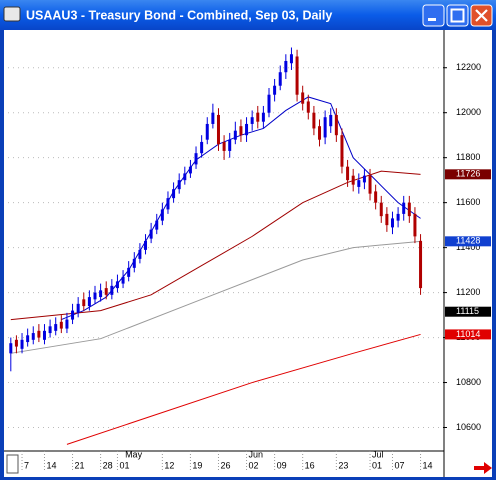 This screenshot has width=496, height=480. I want to click on x-tick-label: 16, so click(310, 465).